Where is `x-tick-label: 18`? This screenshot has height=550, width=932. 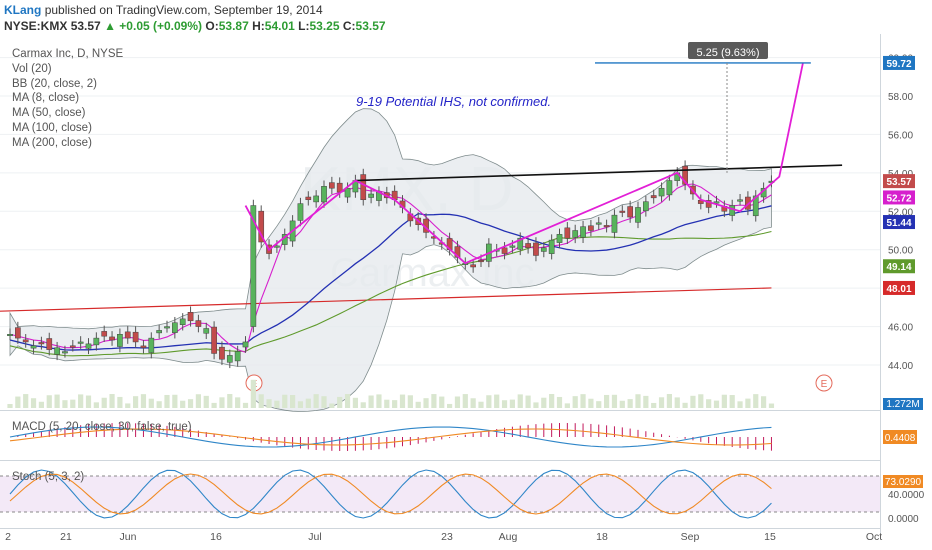
x-tick-label: 18 is located at coordinates (602, 537).